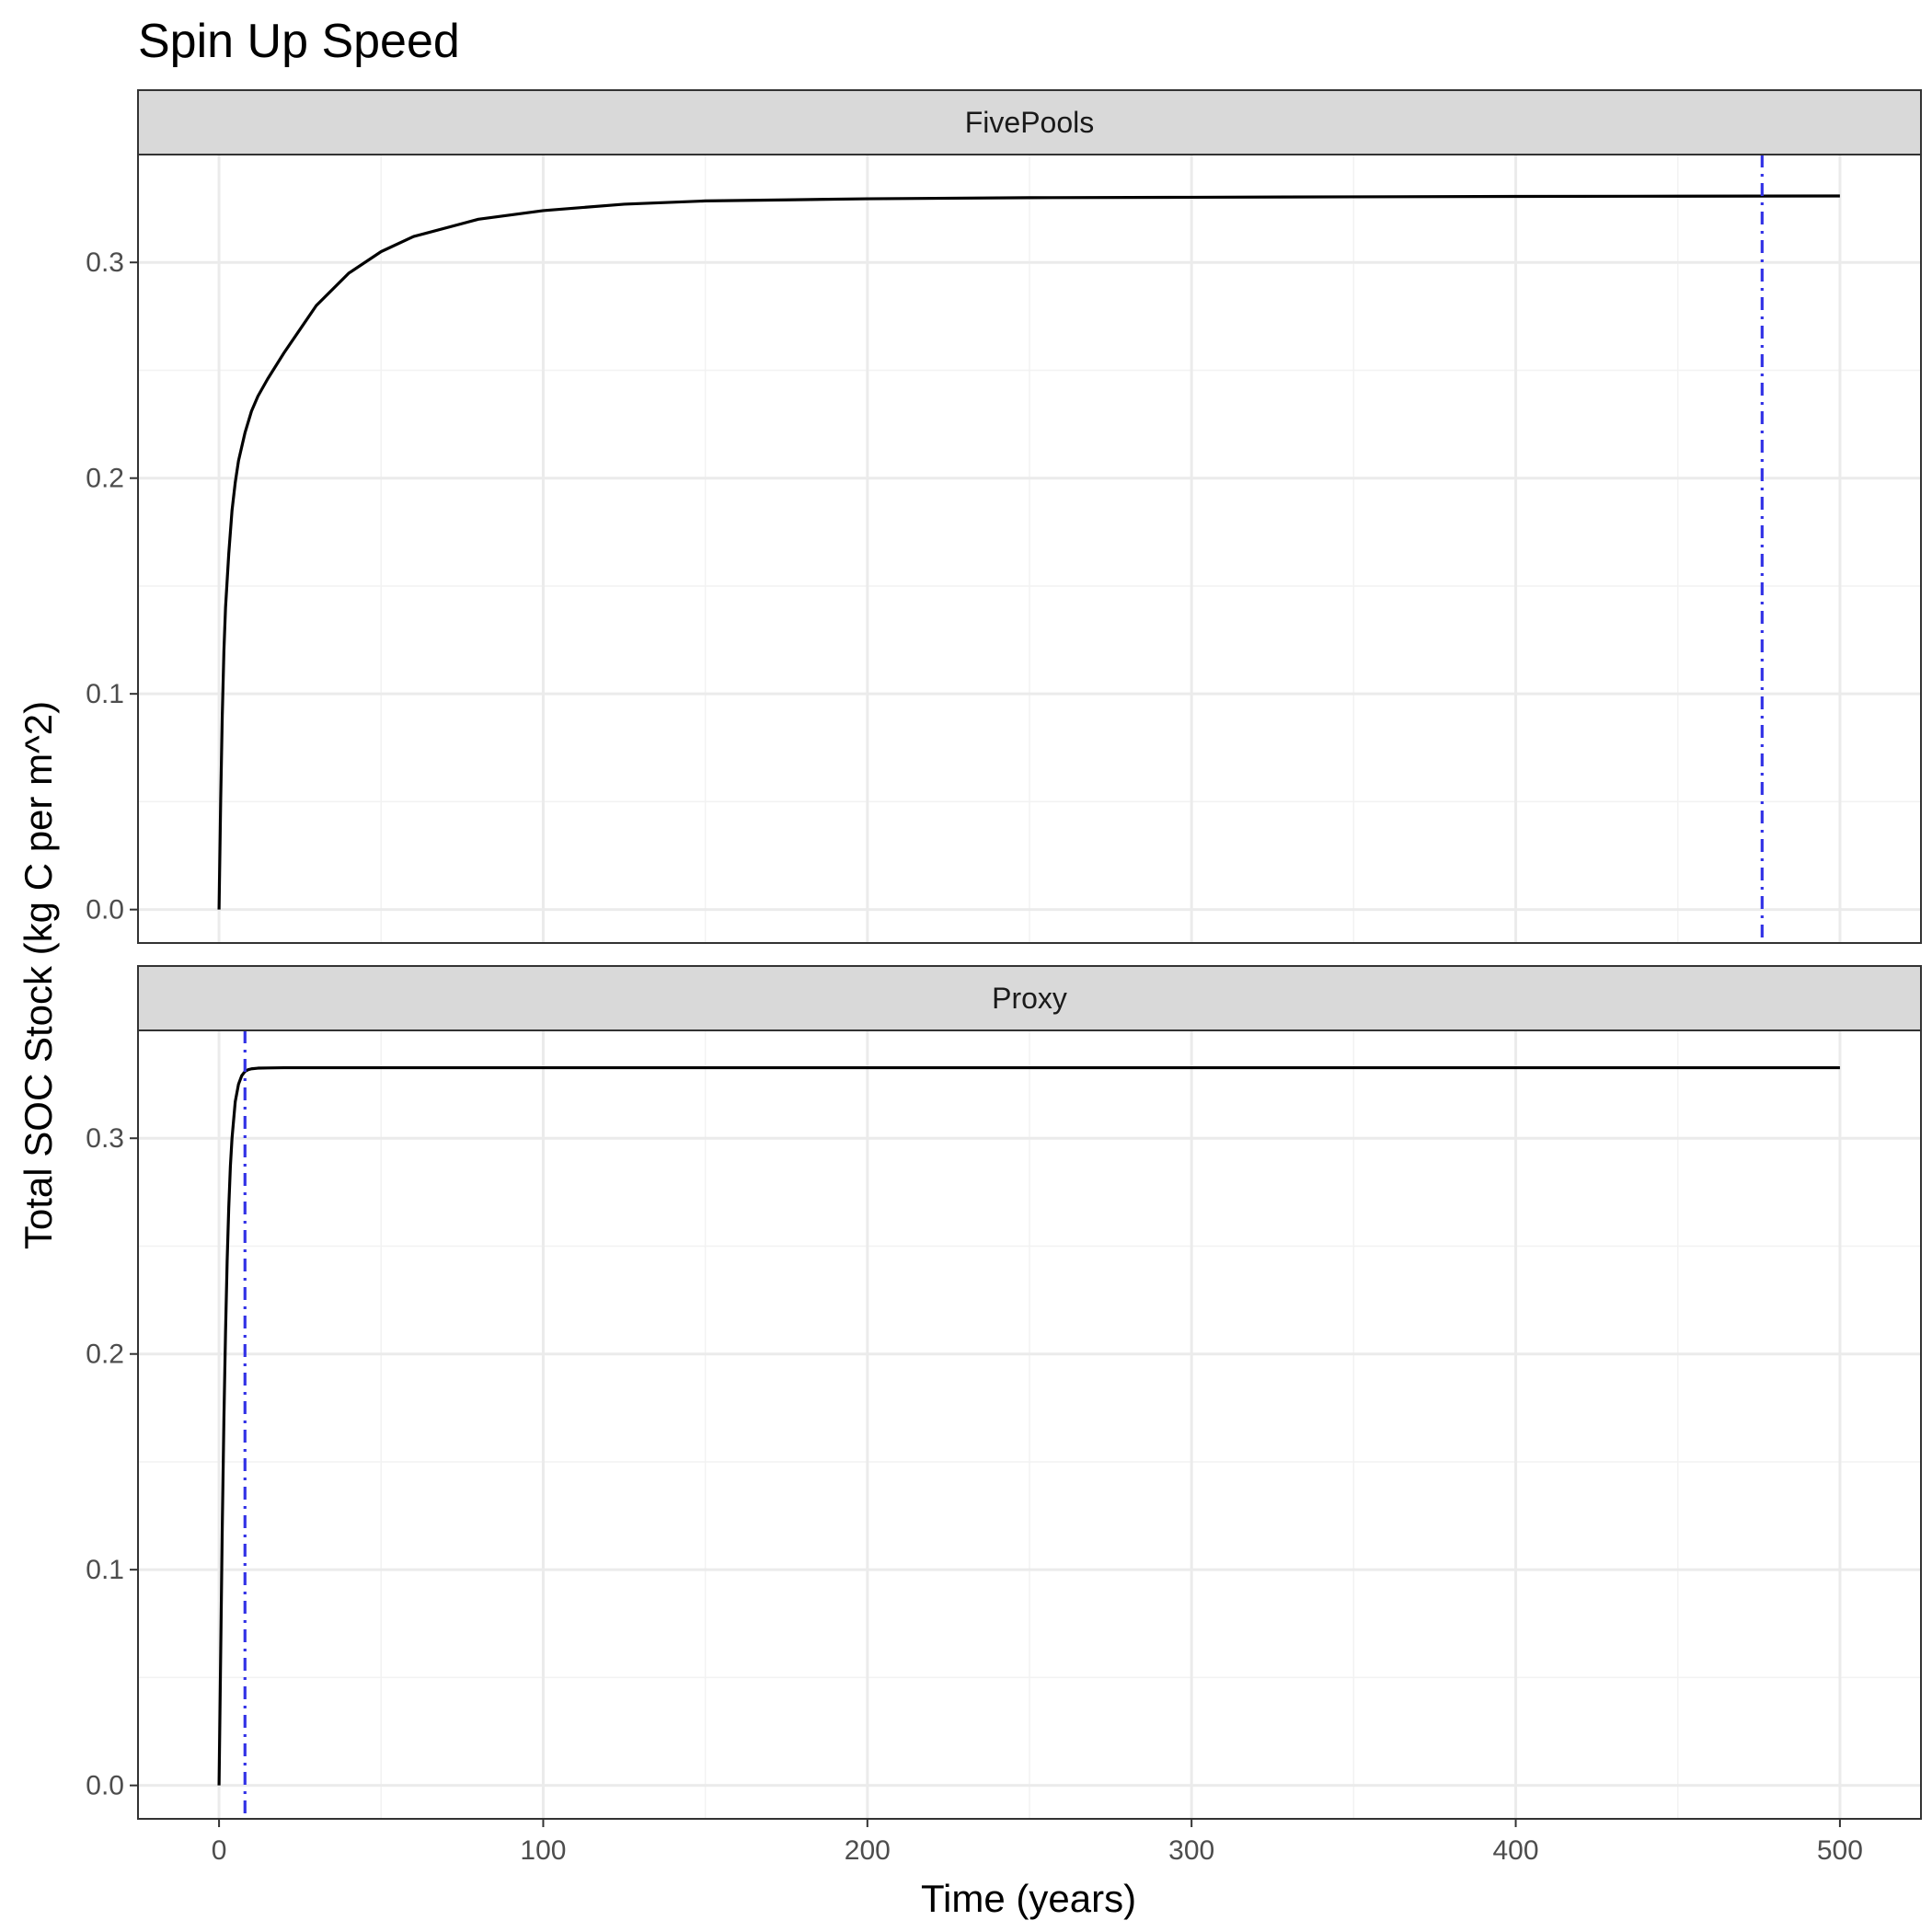  Describe the element at coordinates (299, 41) in the screenshot. I see `chart-title: Spin Up Speed` at that location.